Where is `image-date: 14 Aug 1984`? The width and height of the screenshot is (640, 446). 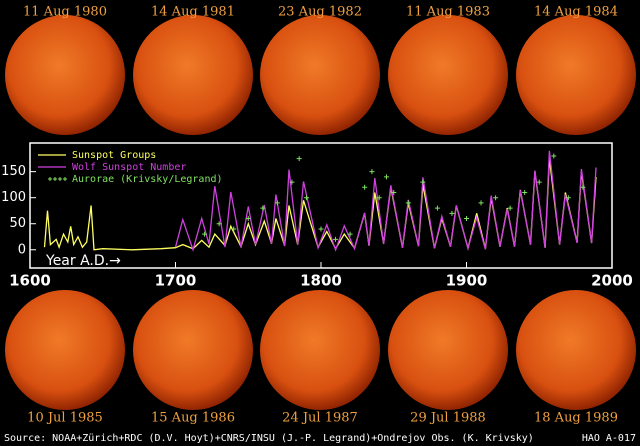 image-date: 14 Aug 1984 is located at coordinates (576, 12).